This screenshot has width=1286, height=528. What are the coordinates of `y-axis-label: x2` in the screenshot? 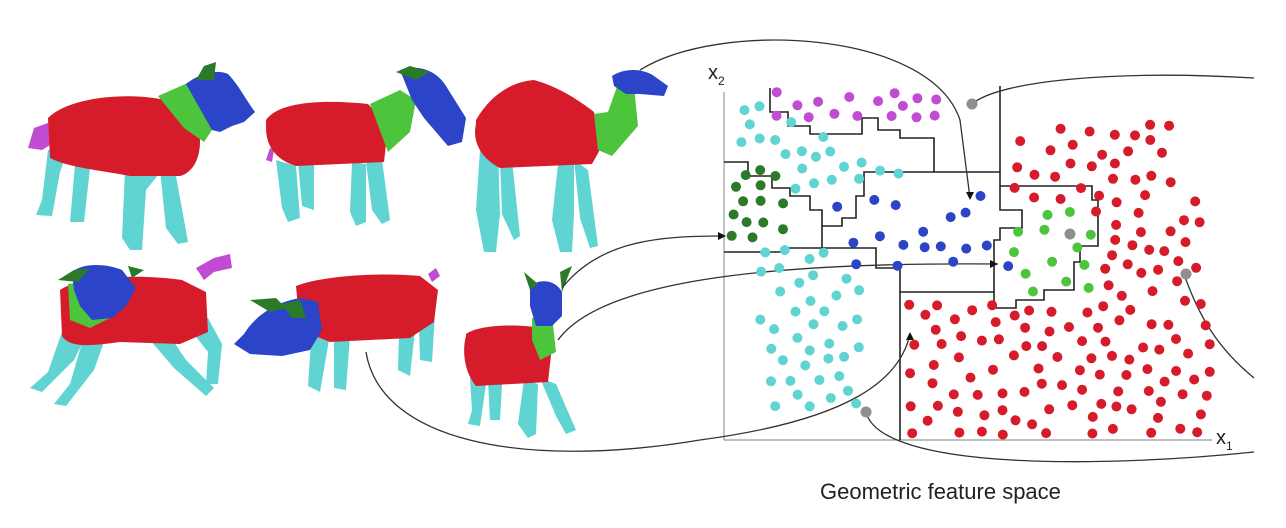 It's located at (716, 75).